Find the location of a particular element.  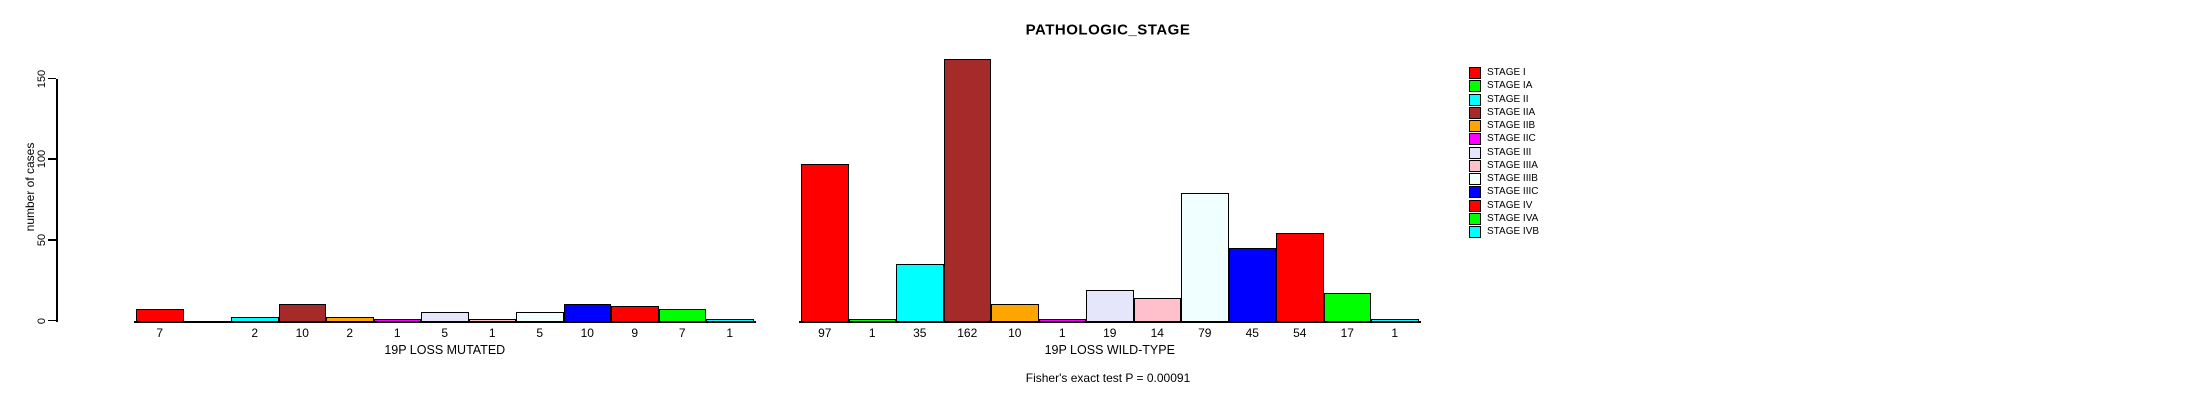

legend-item: STAGE IIA is located at coordinates (1502, 112).